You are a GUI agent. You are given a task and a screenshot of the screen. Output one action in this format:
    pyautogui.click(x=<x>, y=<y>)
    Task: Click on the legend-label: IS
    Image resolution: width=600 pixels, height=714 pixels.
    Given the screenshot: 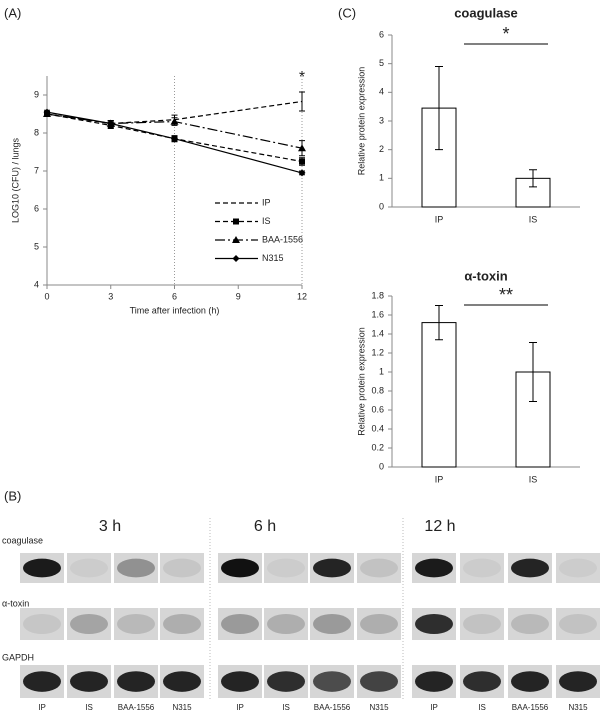 What is the action you would take?
    pyautogui.click(x=266, y=221)
    